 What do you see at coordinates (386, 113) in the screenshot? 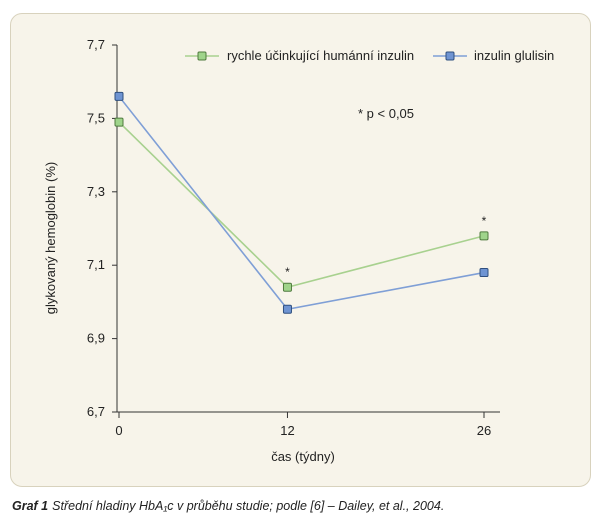
I see `significance-note: * p < 0,05` at bounding box center [386, 113].